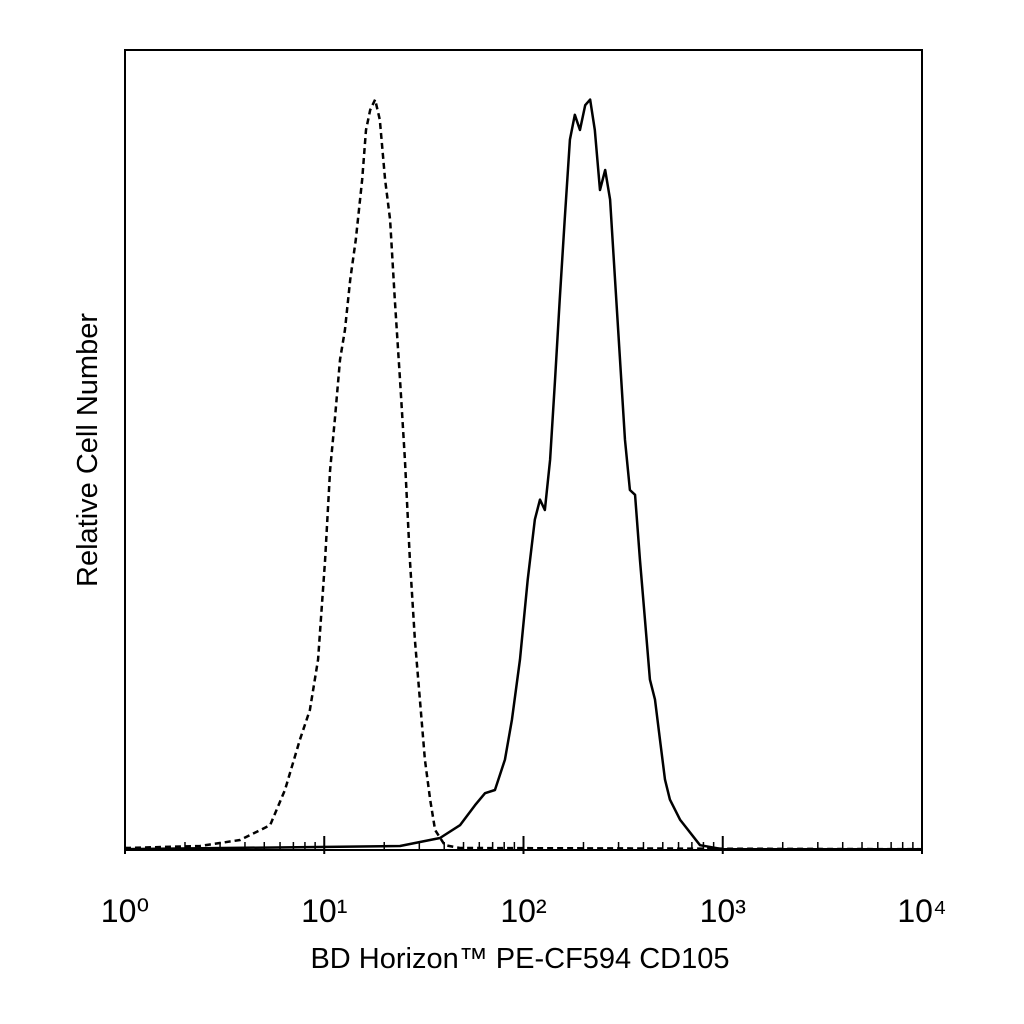  What do you see at coordinates (519, 959) in the screenshot?
I see `x-axis-title: BD Horizon™ PE-CF594 CD105` at bounding box center [519, 959].